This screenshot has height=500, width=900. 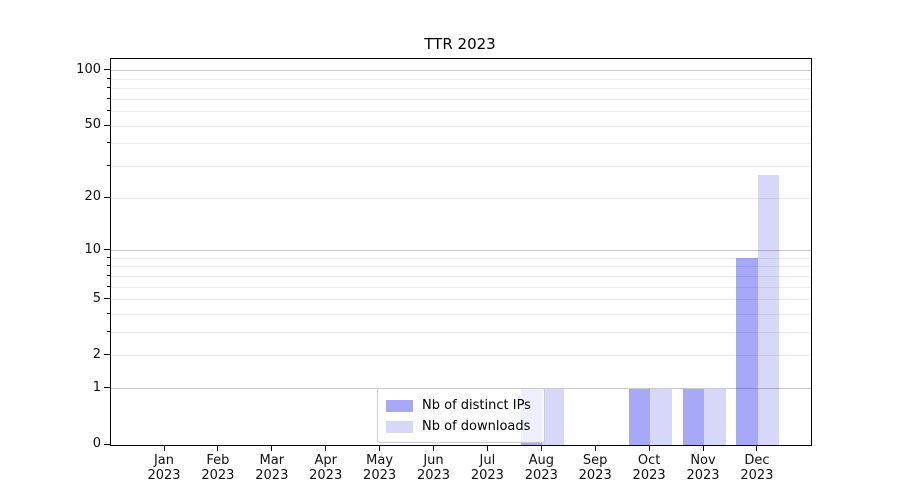 What do you see at coordinates (703, 468) in the screenshot?
I see `x-tick-label: Nov 2023` at bounding box center [703, 468].